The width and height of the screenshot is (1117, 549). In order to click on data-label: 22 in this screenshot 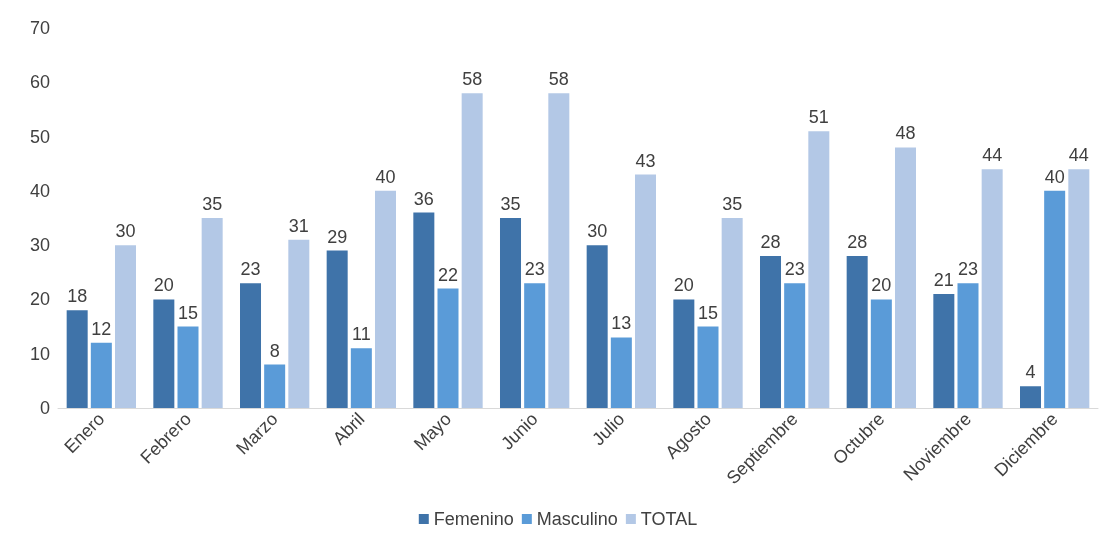, I will do `click(448, 274)`.